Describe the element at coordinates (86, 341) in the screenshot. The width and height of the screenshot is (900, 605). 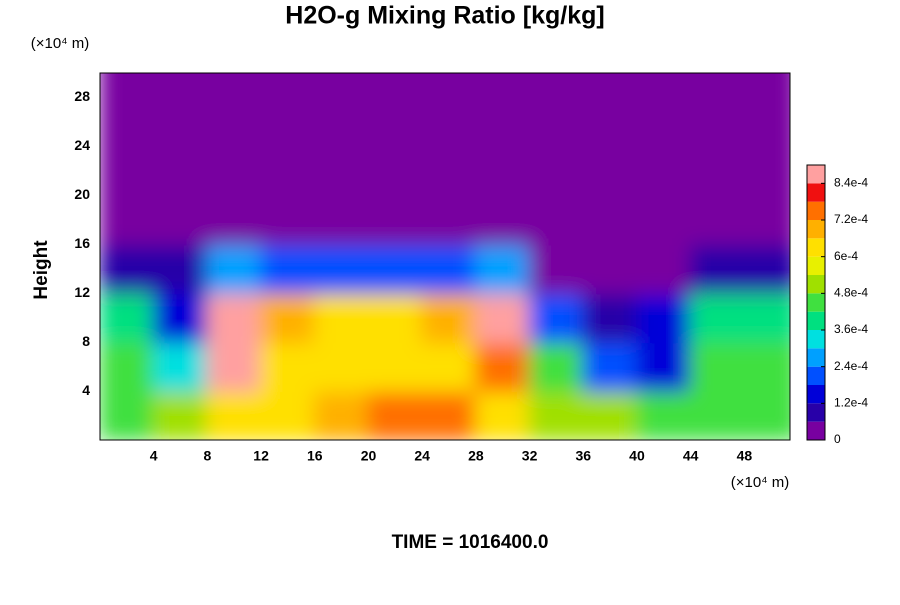
I see `y-tick-label: 8` at that location.